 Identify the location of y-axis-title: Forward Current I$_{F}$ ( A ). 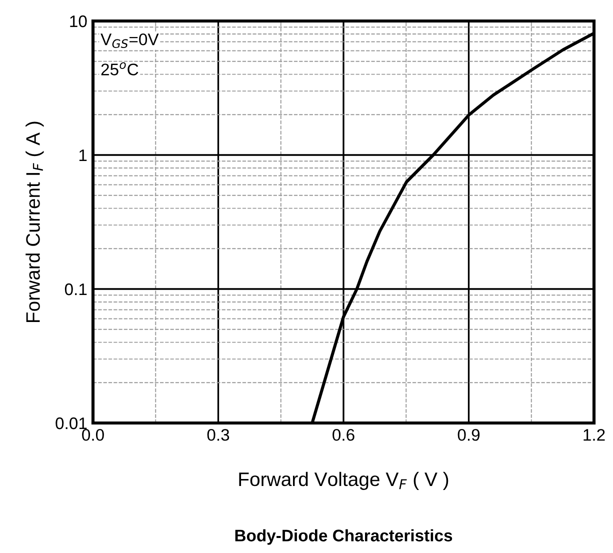
(35, 222).